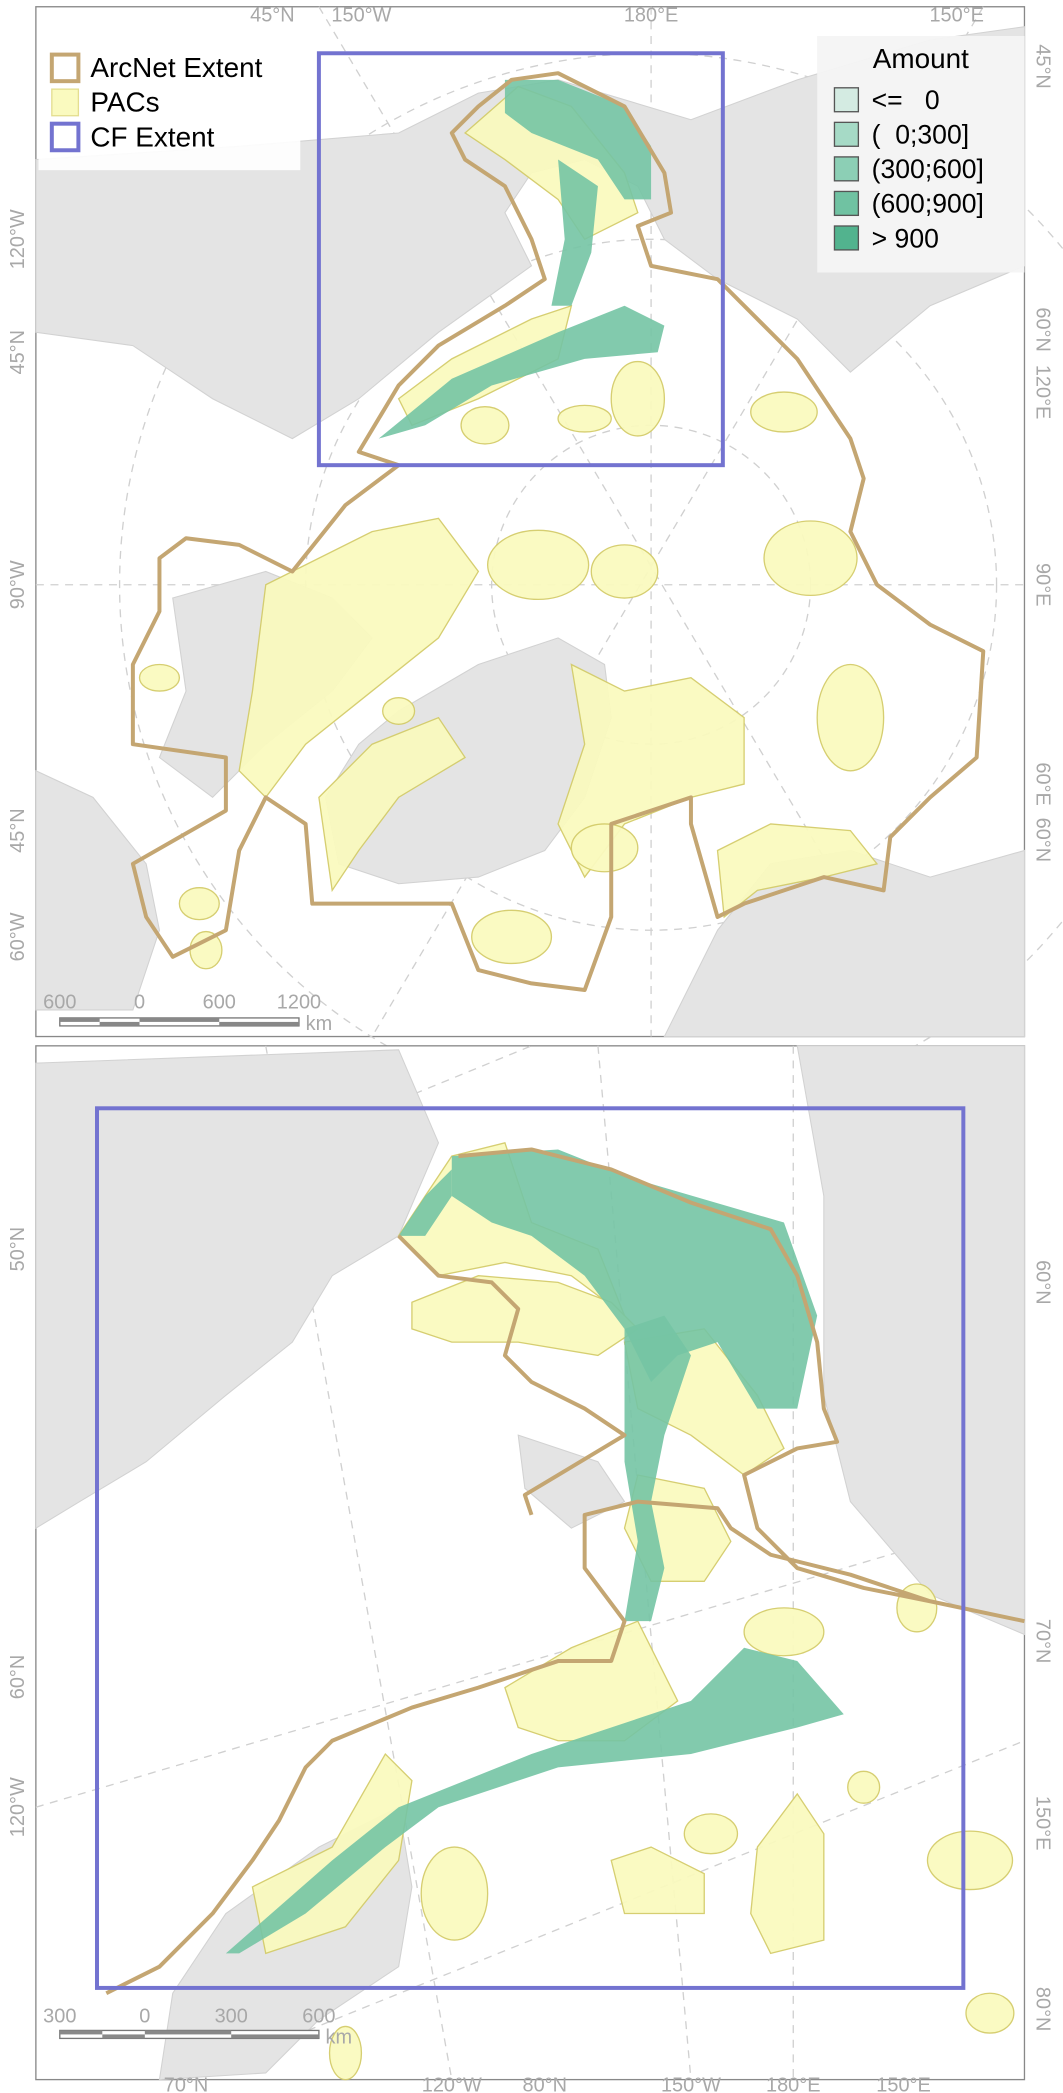 The image size is (1063, 2093). I want to click on legend: ArcNet Extent PACs CF Extent, so click(169, 104).